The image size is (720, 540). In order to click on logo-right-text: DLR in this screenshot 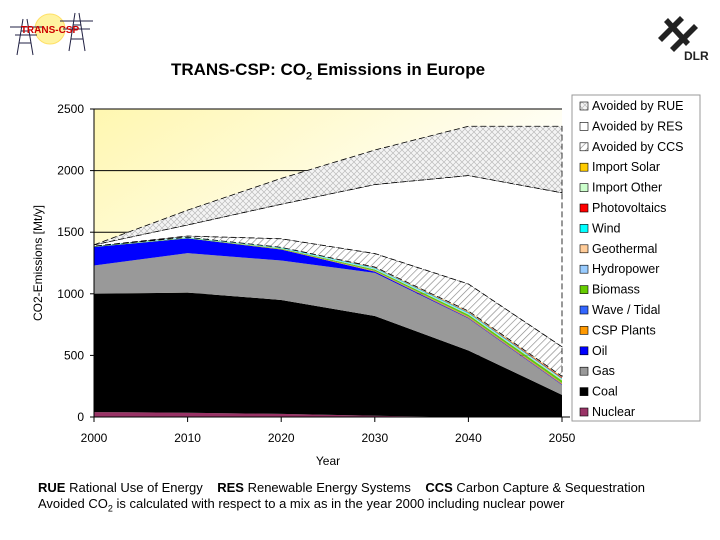, I will do `click(696, 56)`.